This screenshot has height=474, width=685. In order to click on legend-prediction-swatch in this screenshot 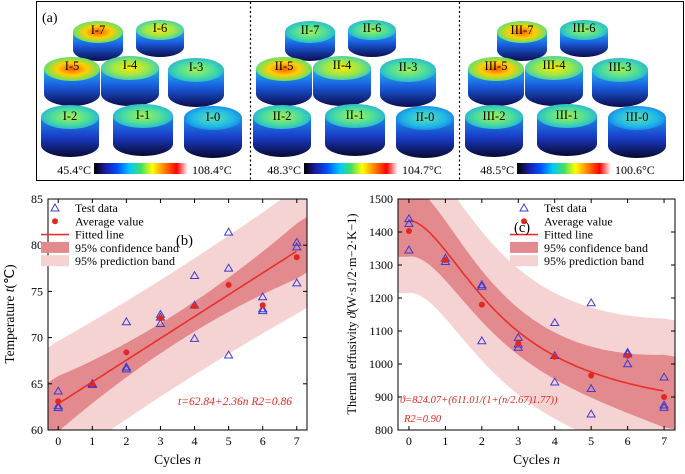, I will do `click(55, 261)`.